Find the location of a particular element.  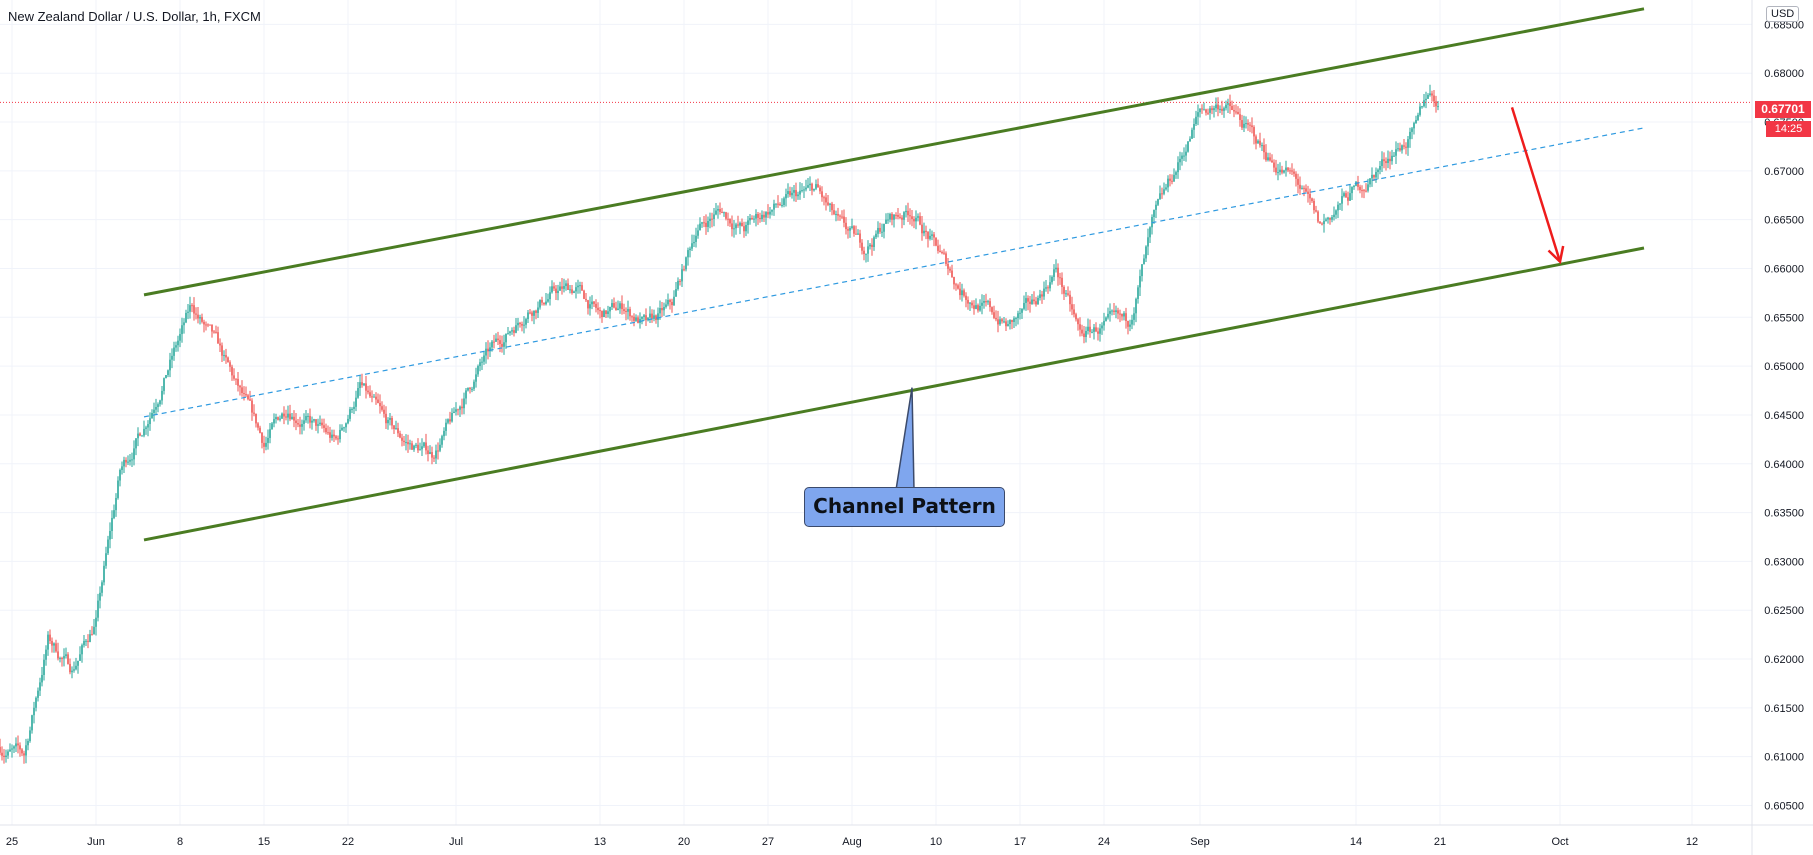

time-tick-label: 13 is located at coordinates (600, 842).